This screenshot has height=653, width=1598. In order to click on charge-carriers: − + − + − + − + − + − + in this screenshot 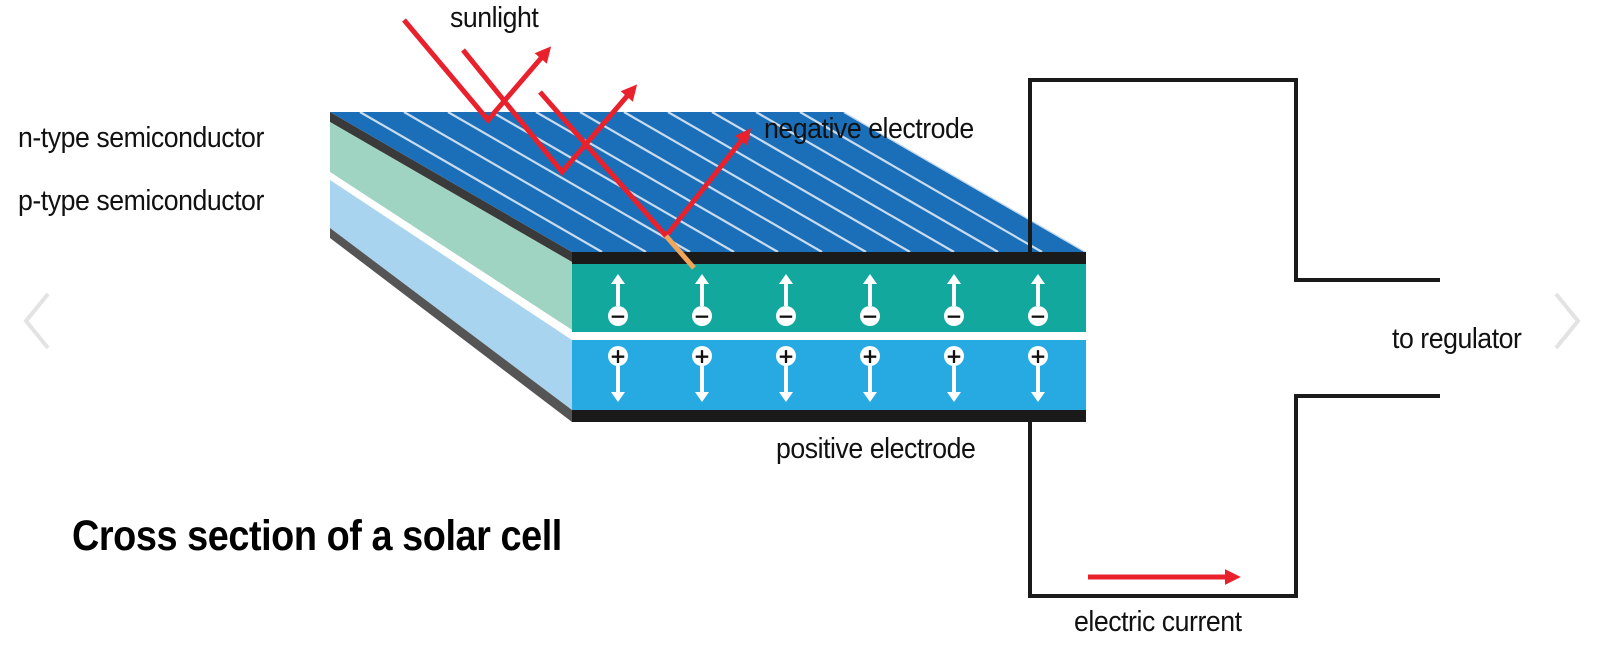, I will do `click(828, 338)`.